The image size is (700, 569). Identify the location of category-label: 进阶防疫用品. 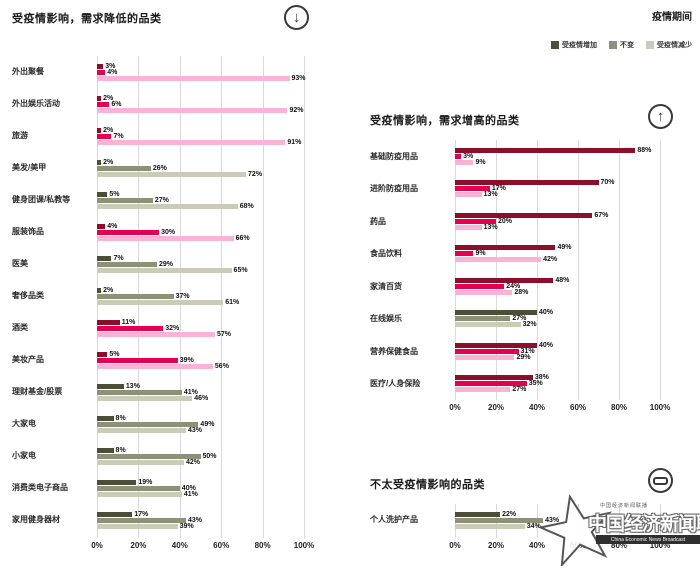
(394, 189).